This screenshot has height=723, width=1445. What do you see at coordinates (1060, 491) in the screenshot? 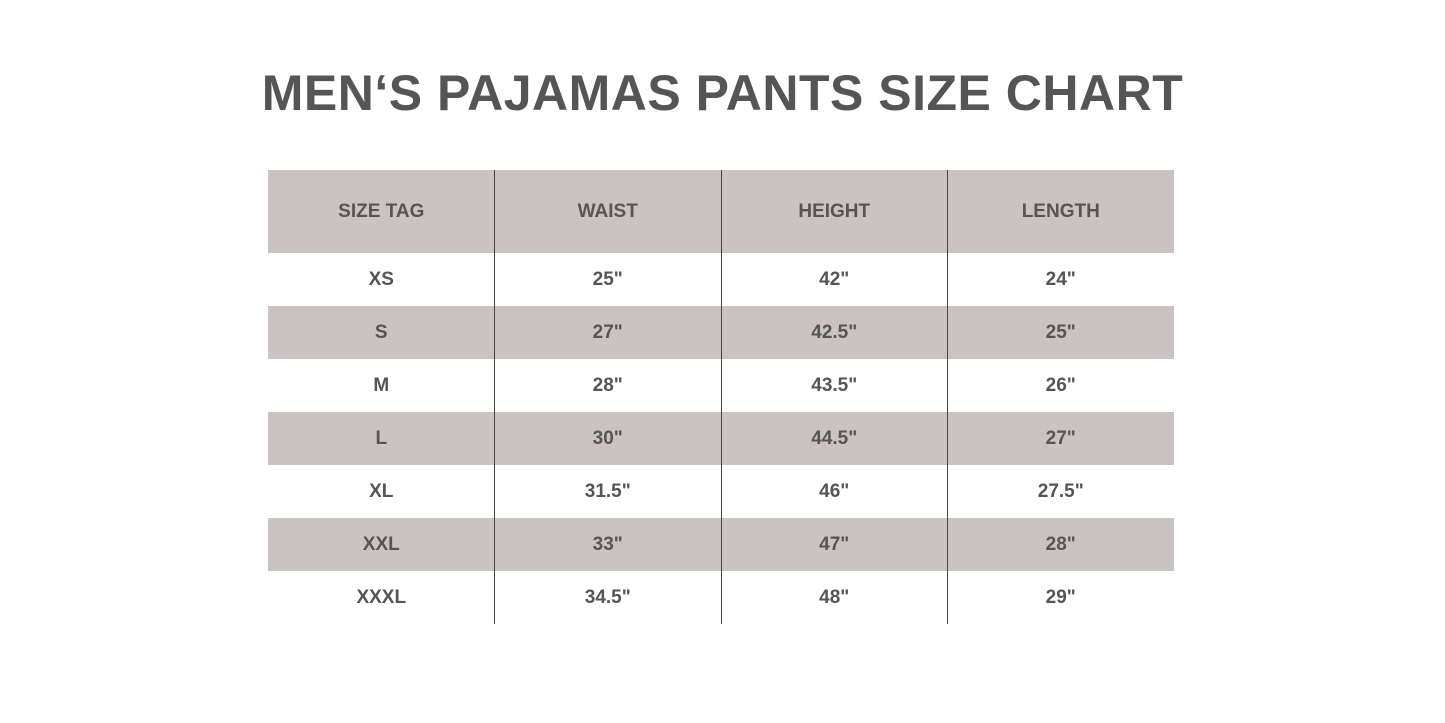
I see `table-cell: 27.5"` at bounding box center [1060, 491].